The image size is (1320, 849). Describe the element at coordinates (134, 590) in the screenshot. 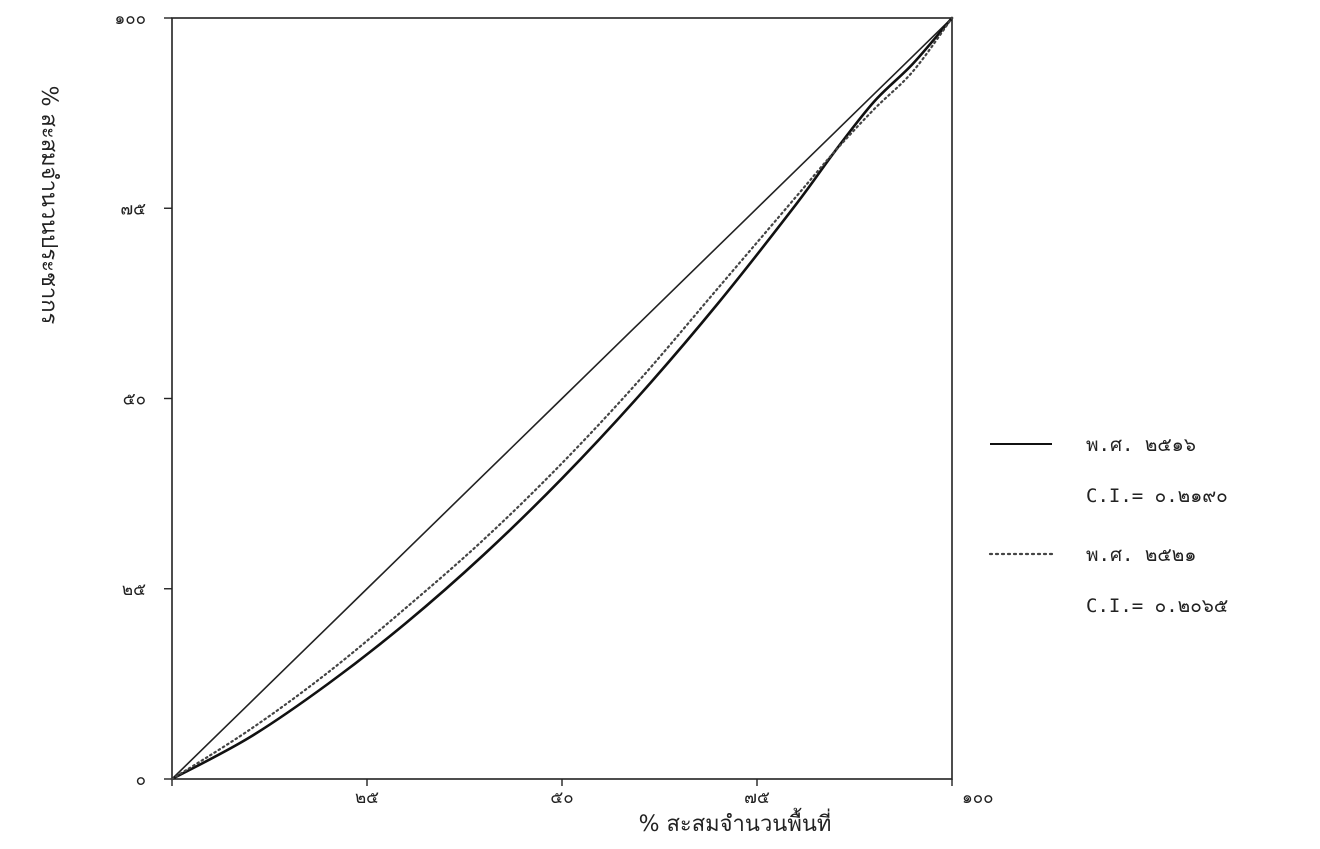

I see `y-tick-label-1: ๒๕` at that location.